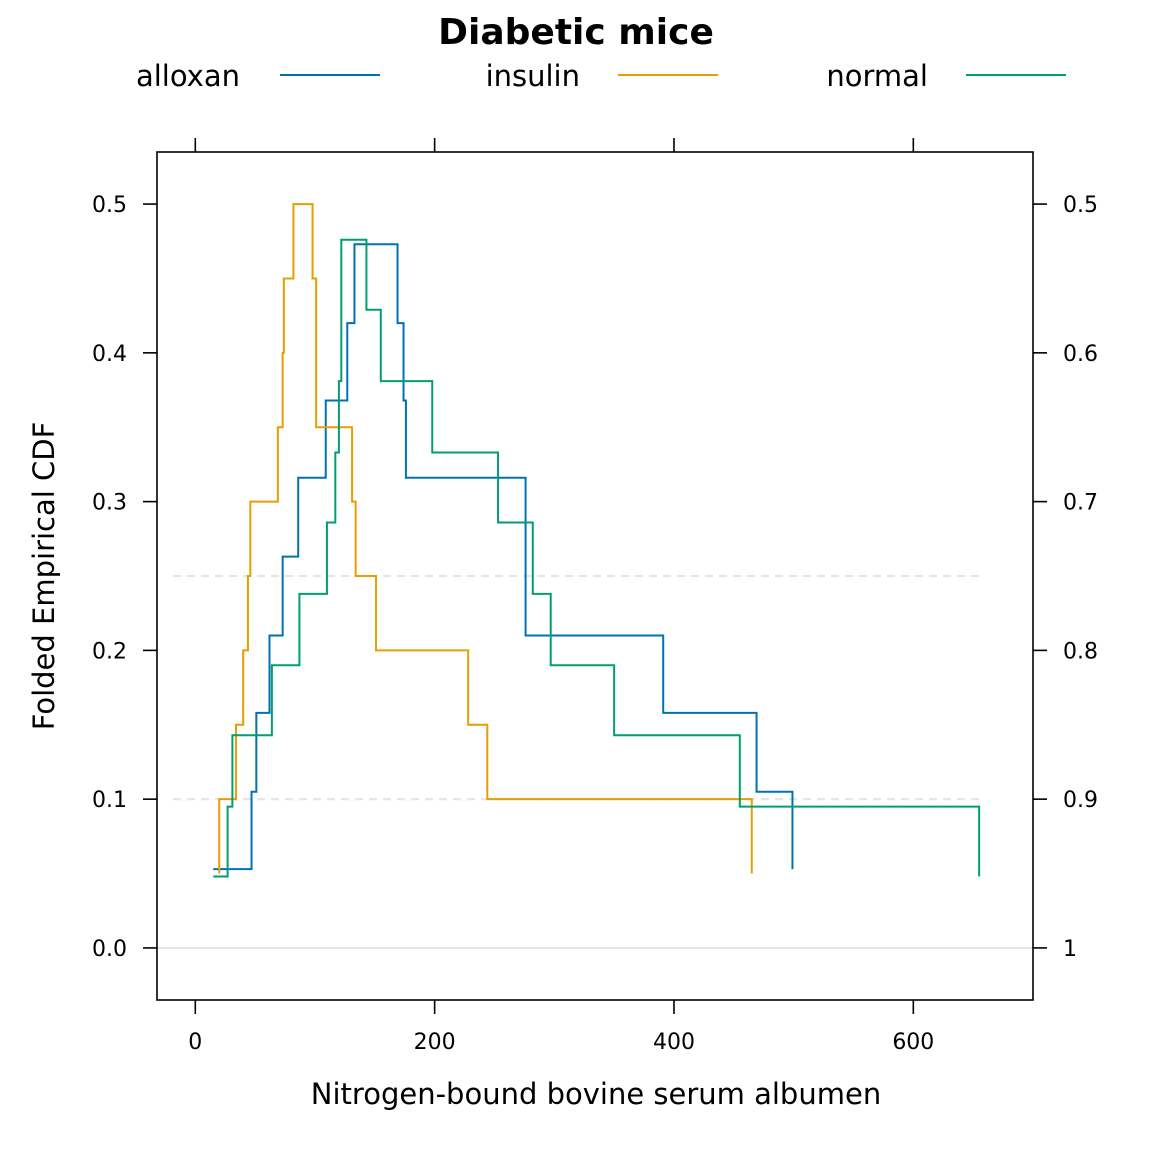 The width and height of the screenshot is (1152, 1152). I want to click on y-tick-label: 0.2, so click(109, 651).